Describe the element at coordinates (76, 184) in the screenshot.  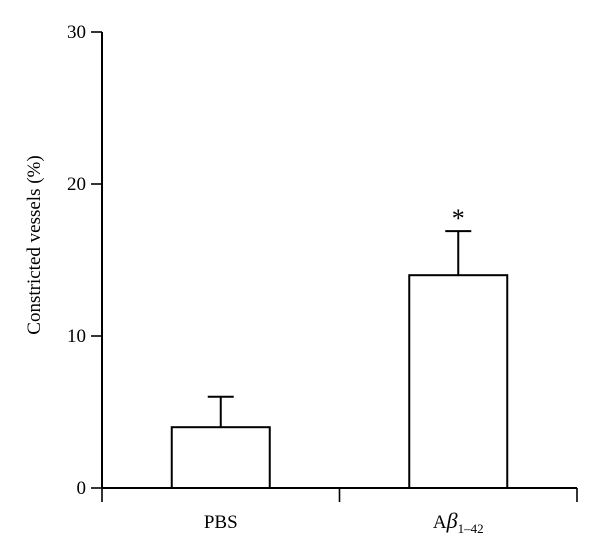
I see `y-tick-label: 20` at that location.